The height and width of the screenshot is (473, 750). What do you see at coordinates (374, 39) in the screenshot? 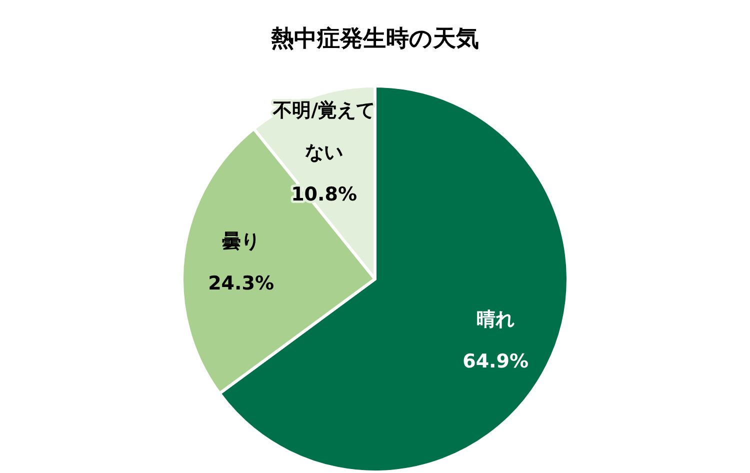
I see `chart-title: 熱中症発生時の天気` at bounding box center [374, 39].